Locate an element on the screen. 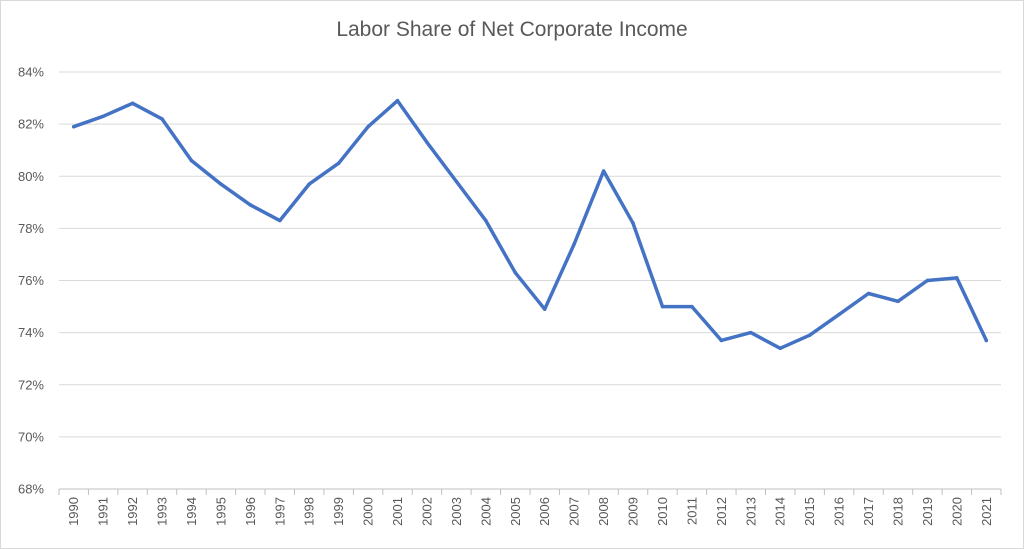 Image resolution: width=1024 pixels, height=549 pixels. x-tick-label: 2021 is located at coordinates (986, 511).